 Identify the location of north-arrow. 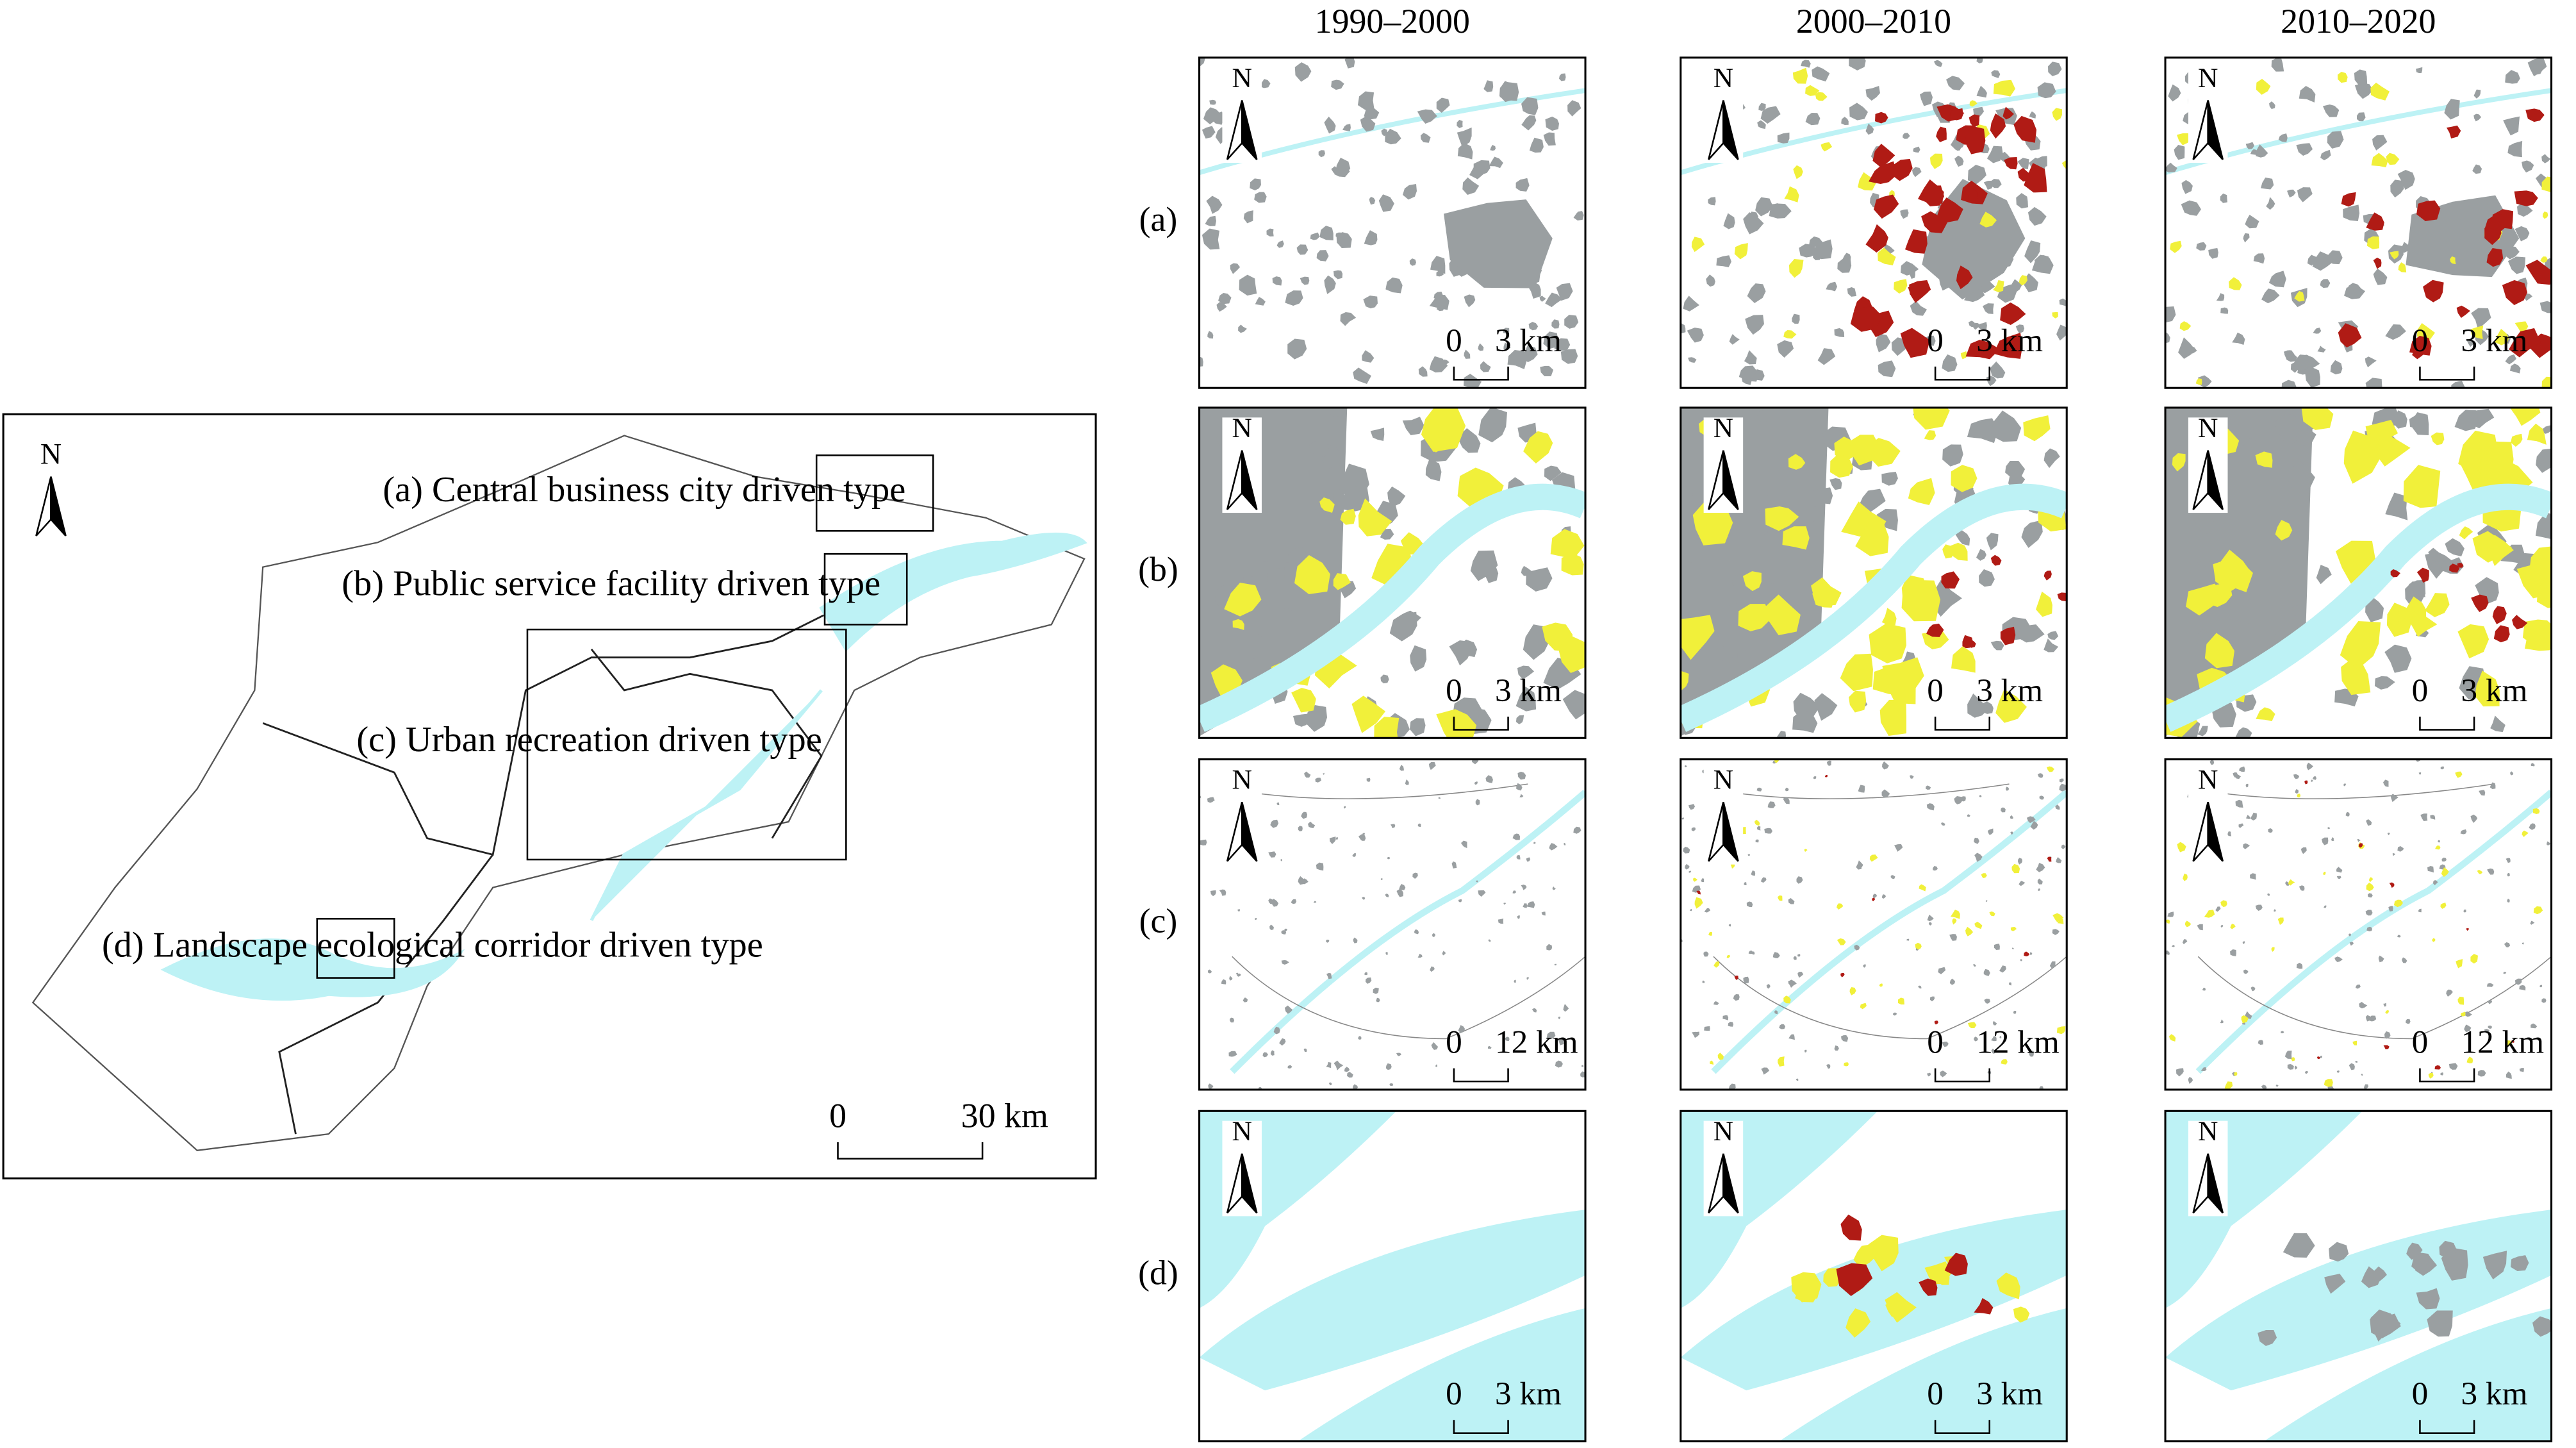
(1249, 130).